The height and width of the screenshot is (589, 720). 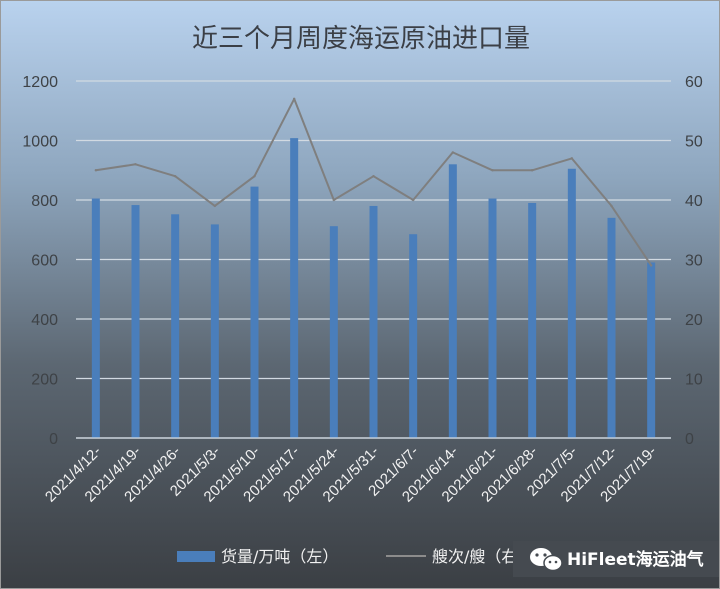 What do you see at coordinates (694, 82) in the screenshot?
I see `y-right-tick-label: 60` at bounding box center [694, 82].